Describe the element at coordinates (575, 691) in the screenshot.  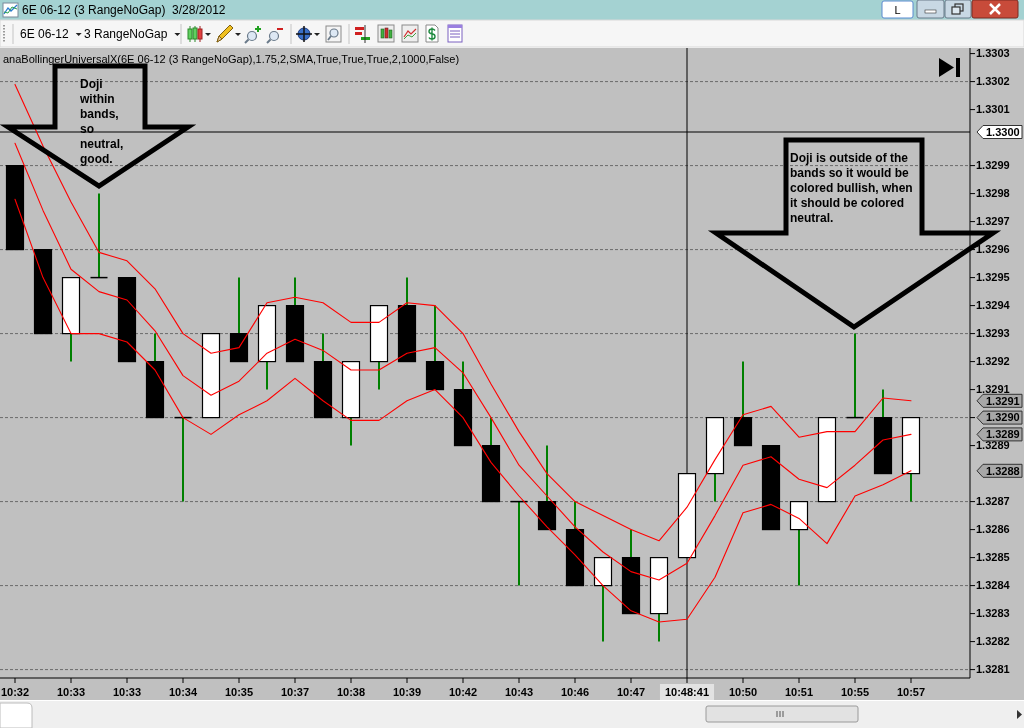
I see `x-tick-label: 10:46` at that location.